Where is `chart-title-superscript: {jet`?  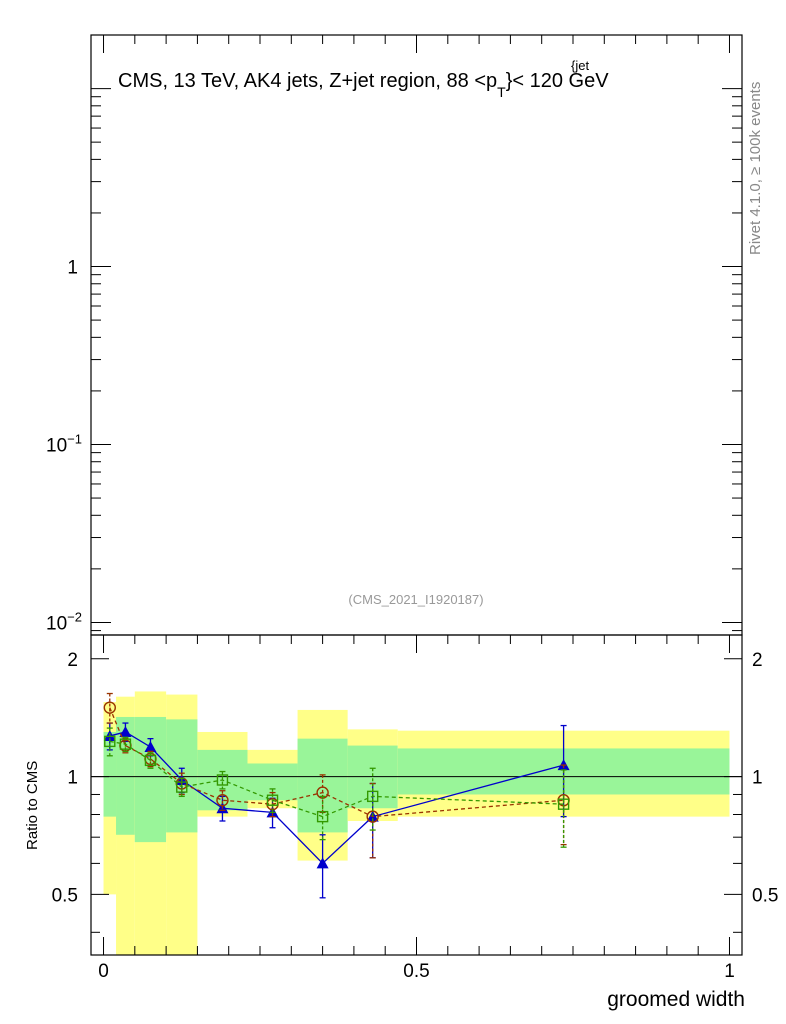
chart-title-superscript: {jet is located at coordinates (580, 65).